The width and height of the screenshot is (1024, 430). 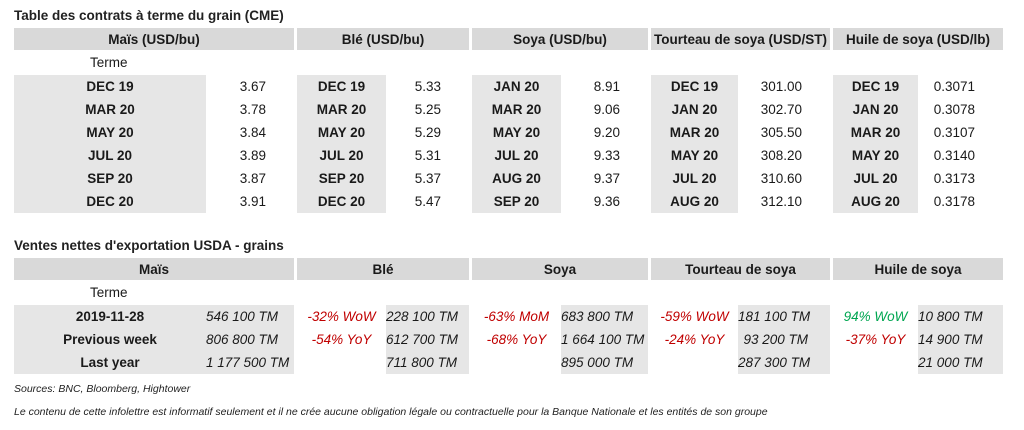 What do you see at coordinates (428, 132) in the screenshot?
I see `futures-price-cell: 5.29` at bounding box center [428, 132].